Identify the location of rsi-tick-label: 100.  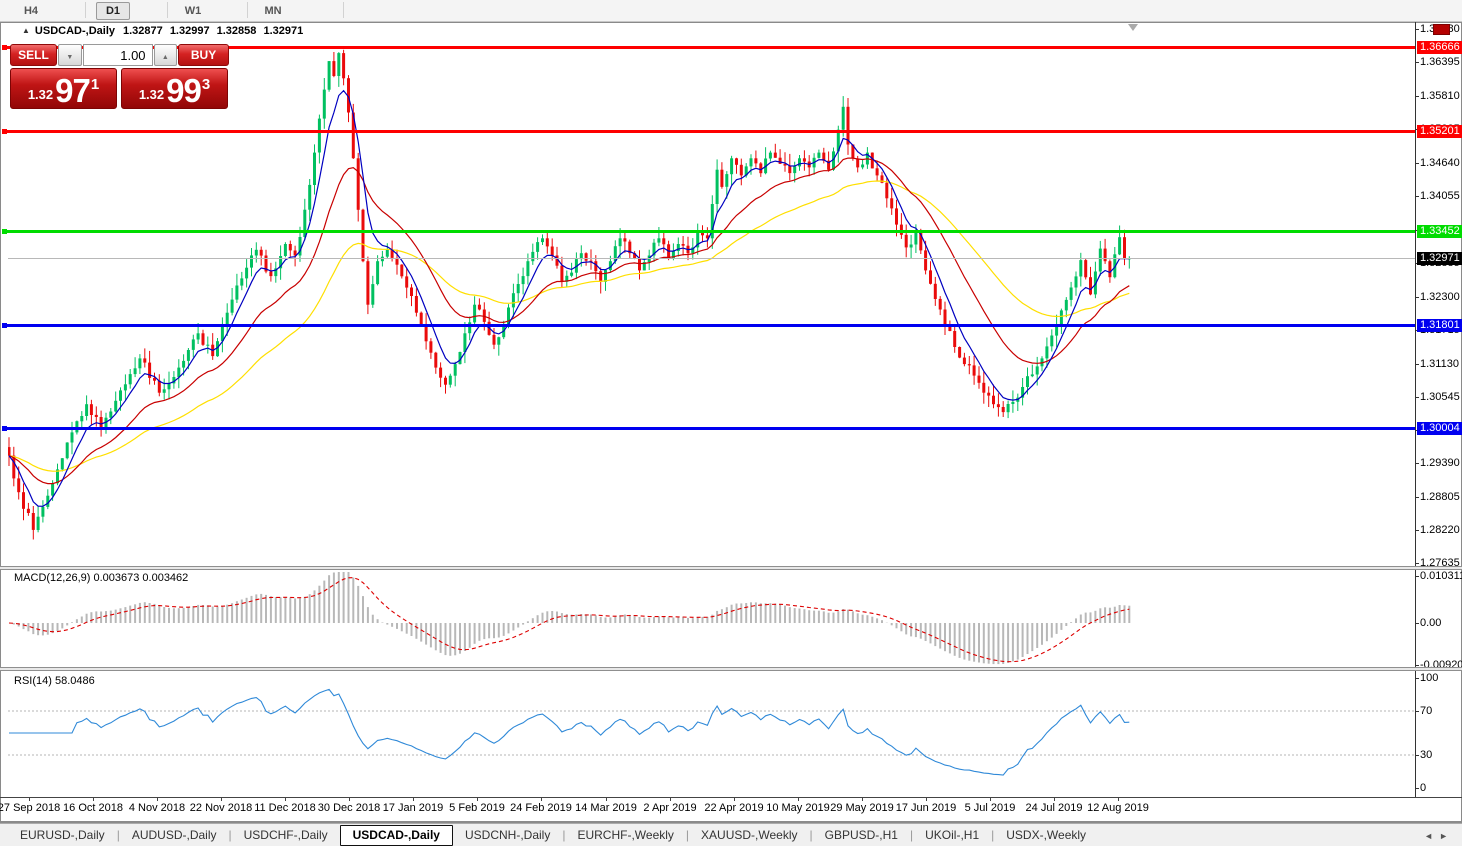
(1429, 678).